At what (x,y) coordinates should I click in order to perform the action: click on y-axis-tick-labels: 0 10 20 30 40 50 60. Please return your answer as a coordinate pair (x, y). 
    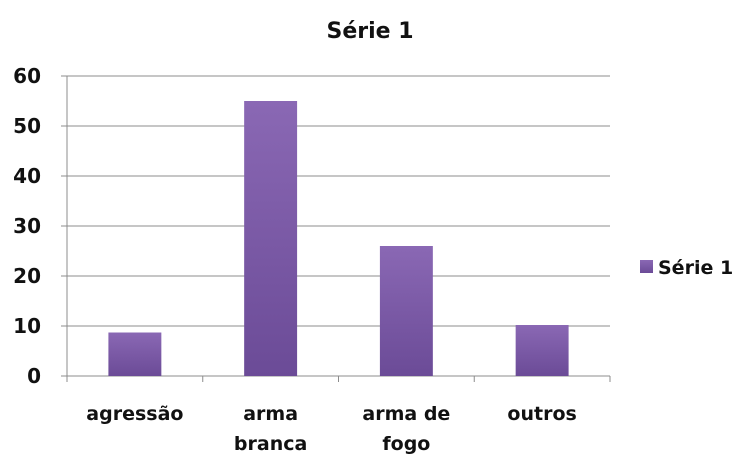
    Looking at the image, I should click on (27, 226).